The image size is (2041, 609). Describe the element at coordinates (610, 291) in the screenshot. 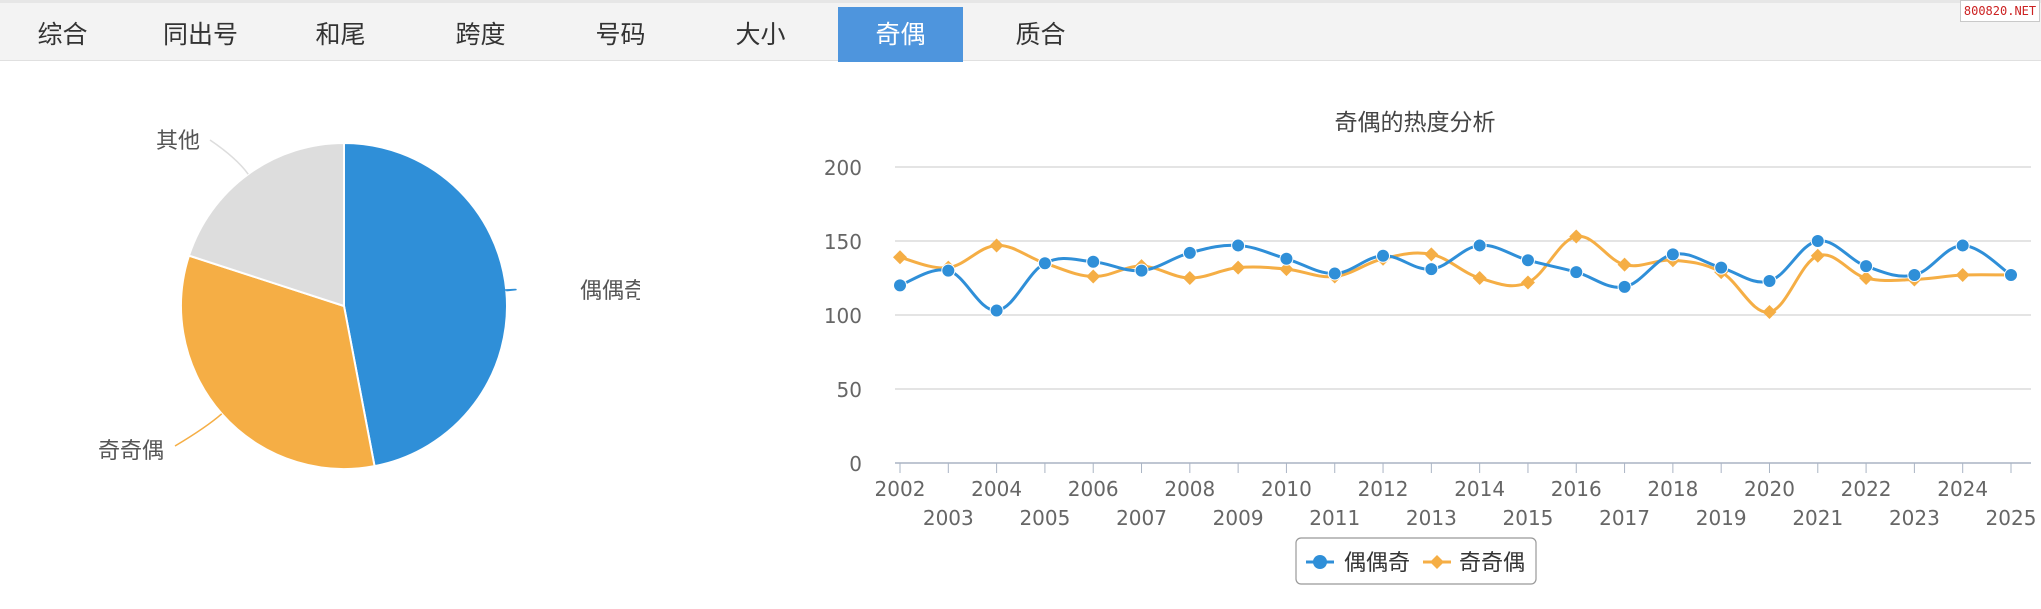

I see `pie-label-1: 偶偶奇` at that location.